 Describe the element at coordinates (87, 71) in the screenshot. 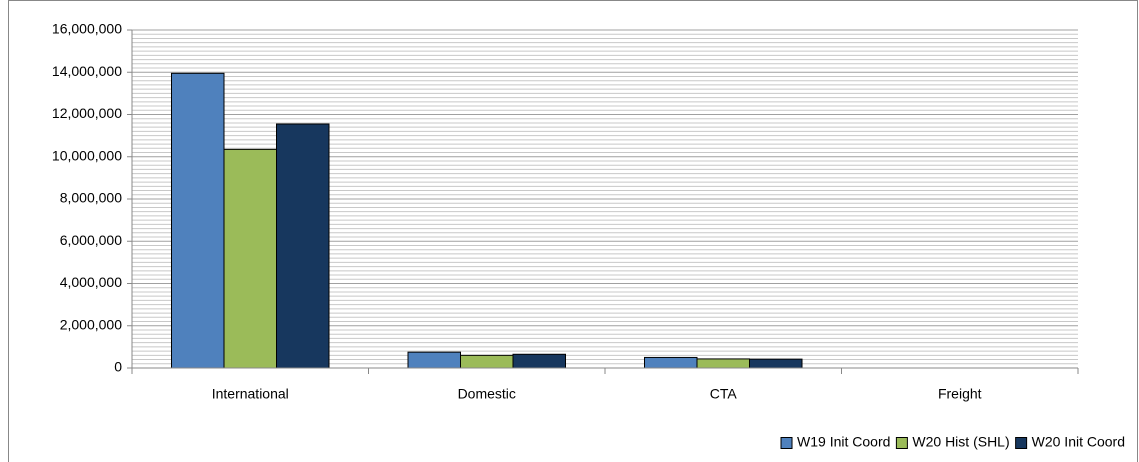

I see `y-tick-label: 14,000,000` at that location.